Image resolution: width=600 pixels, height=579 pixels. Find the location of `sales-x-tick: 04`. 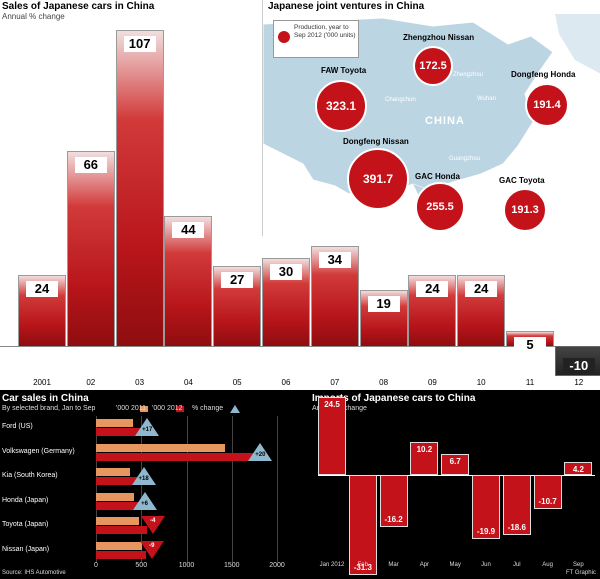

sales-x-tick: 04 is located at coordinates (188, 382).